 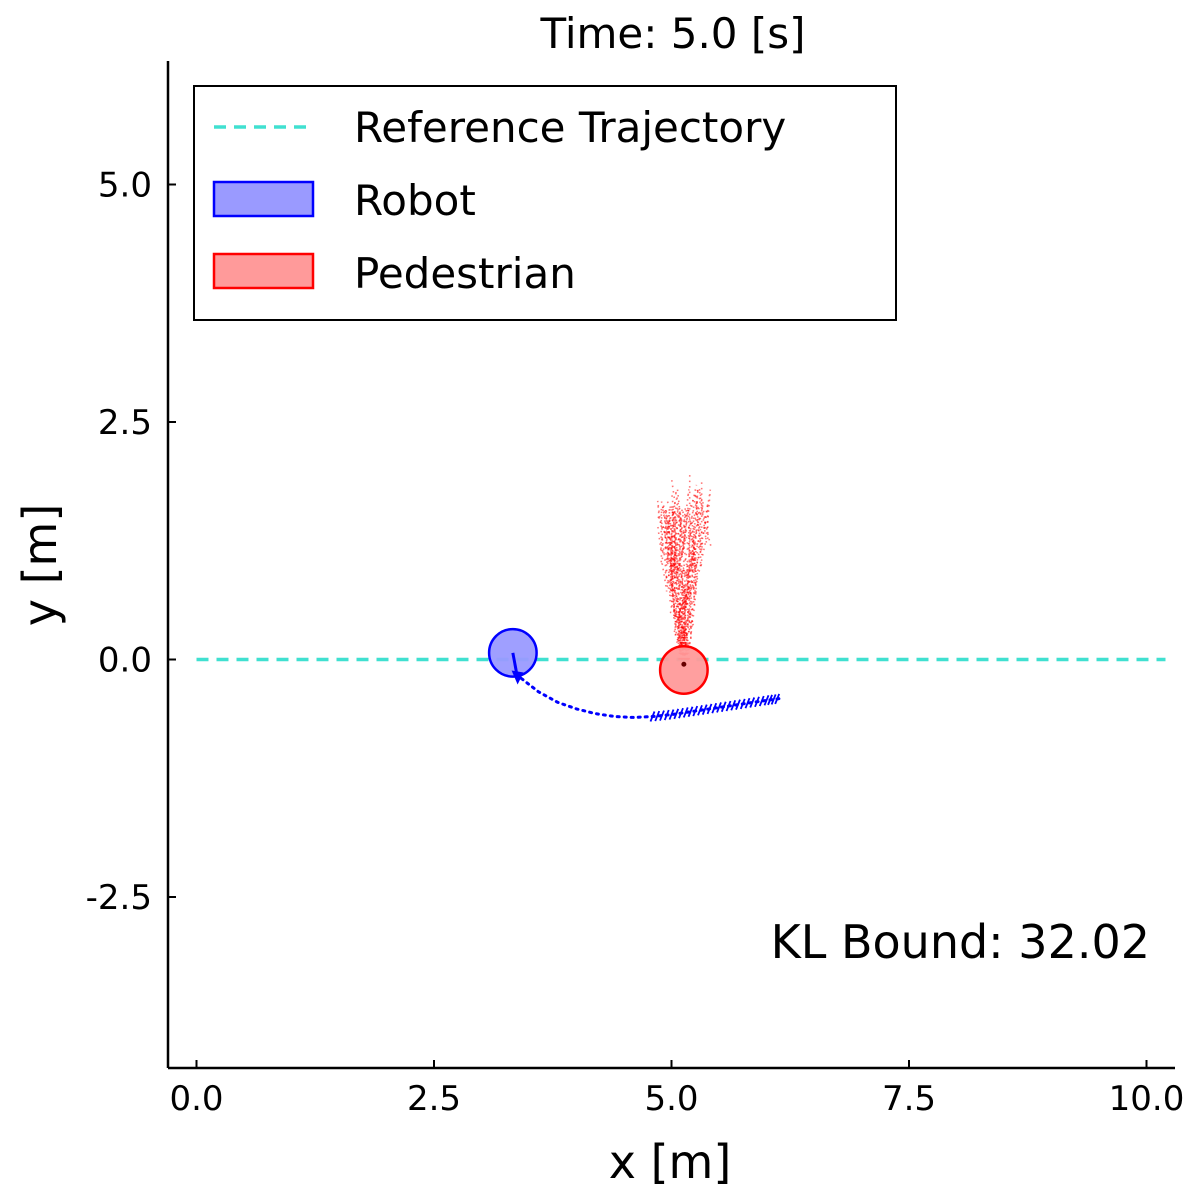 I want to click on y-axis-label: y [m], so click(x=40, y=565).